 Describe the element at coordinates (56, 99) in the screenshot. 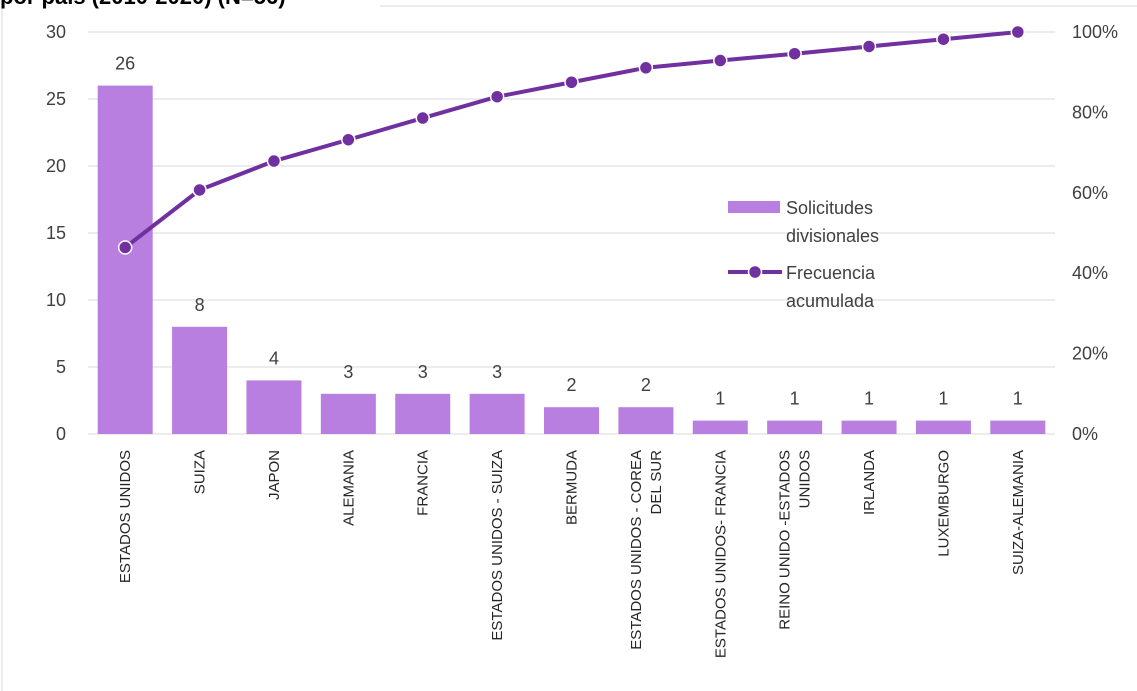

I see `y-tick-label: 25` at that location.